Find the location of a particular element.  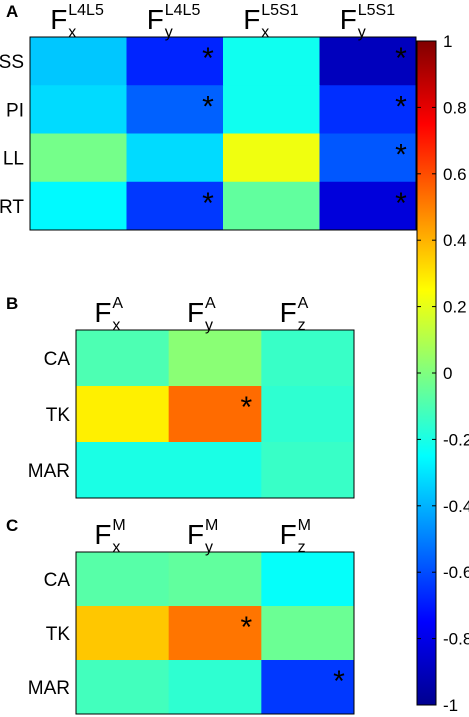

panel-letter: B is located at coordinates (12, 303).